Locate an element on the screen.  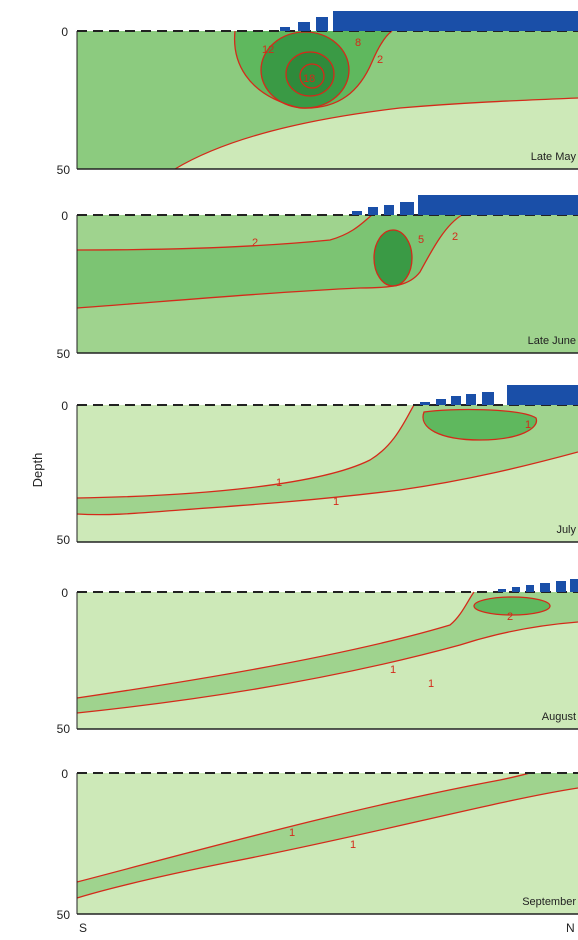
contour-label: 12 is located at coordinates (268, 50).